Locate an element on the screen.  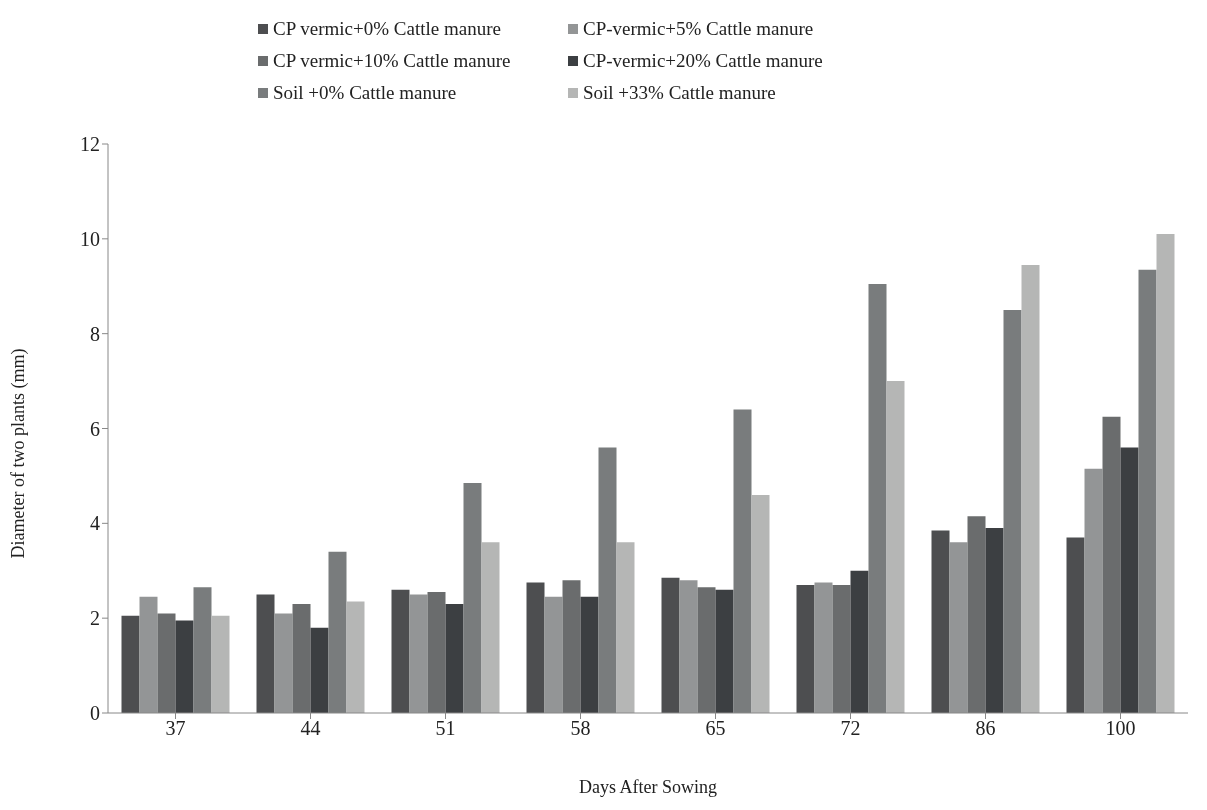
y-tick-label: 10 is located at coordinates (90, 238).